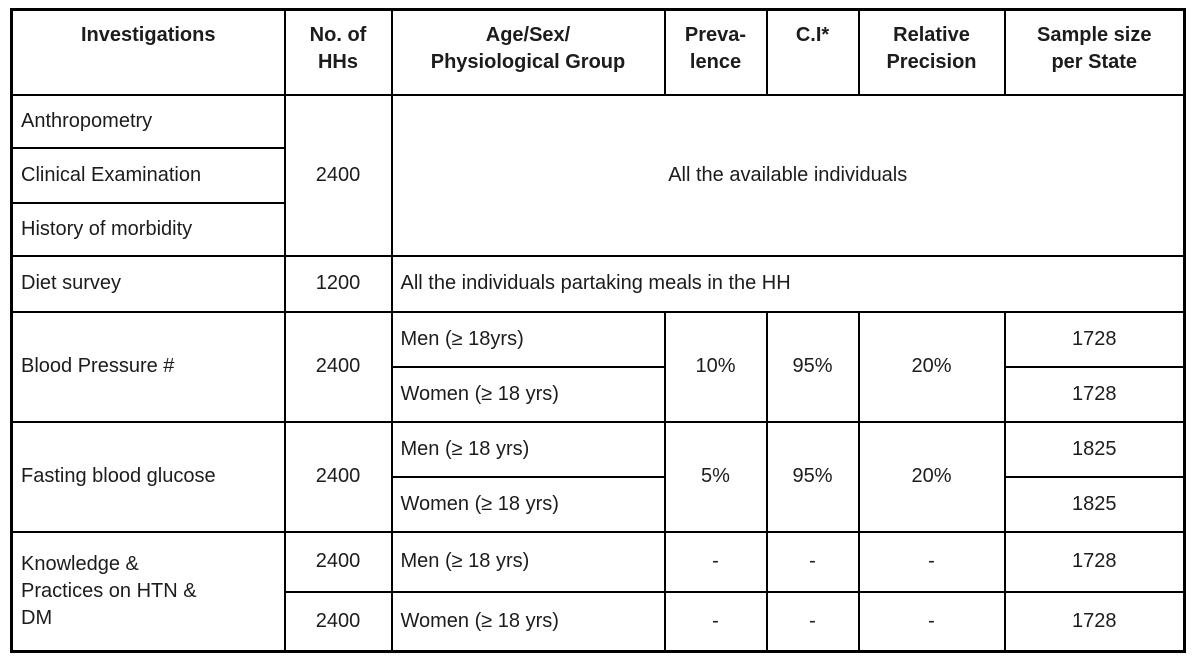 The height and width of the screenshot is (665, 1193). What do you see at coordinates (528, 394) in the screenshot?
I see `cell-group-bp-women: Women (≥ 18 yrs)` at bounding box center [528, 394].